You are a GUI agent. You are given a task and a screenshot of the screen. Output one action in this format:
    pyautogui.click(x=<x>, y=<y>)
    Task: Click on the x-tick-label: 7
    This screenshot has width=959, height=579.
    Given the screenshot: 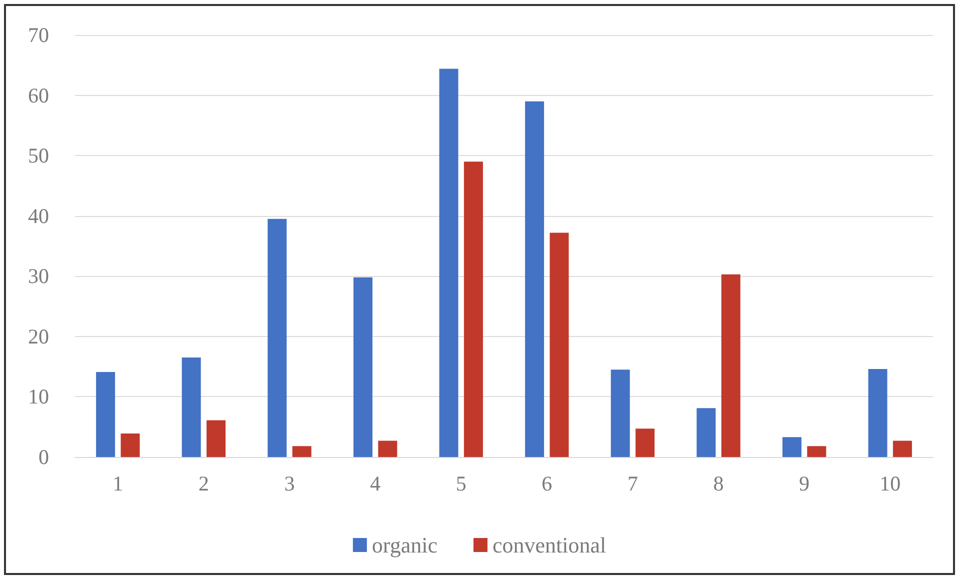 What is the action you would take?
    pyautogui.click(x=632, y=484)
    